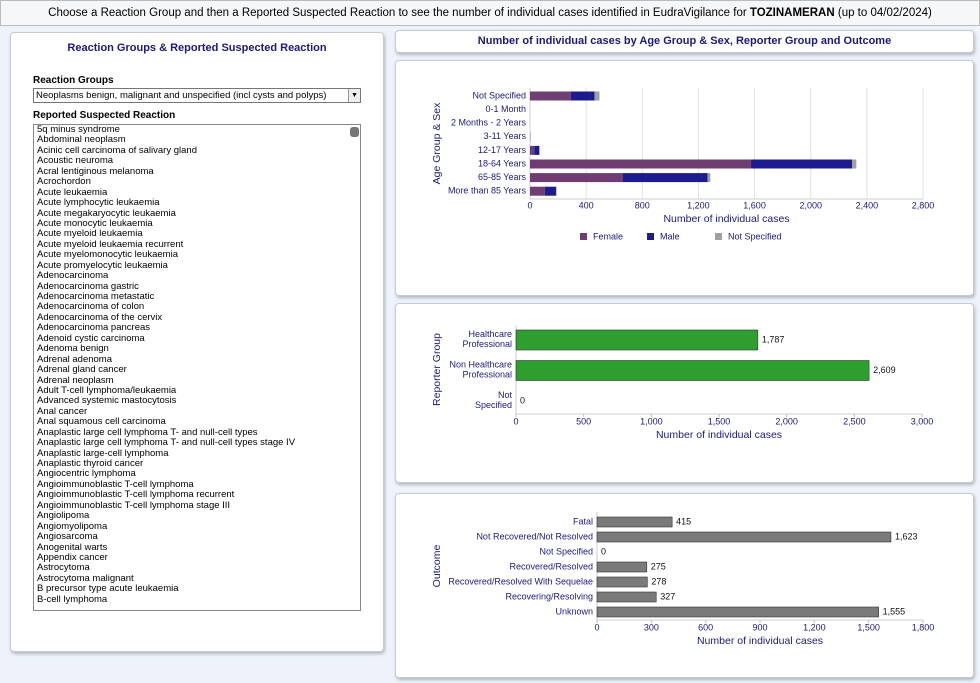  Describe the element at coordinates (73, 349) in the screenshot. I see `reaction-item: Adenoma benign` at that location.